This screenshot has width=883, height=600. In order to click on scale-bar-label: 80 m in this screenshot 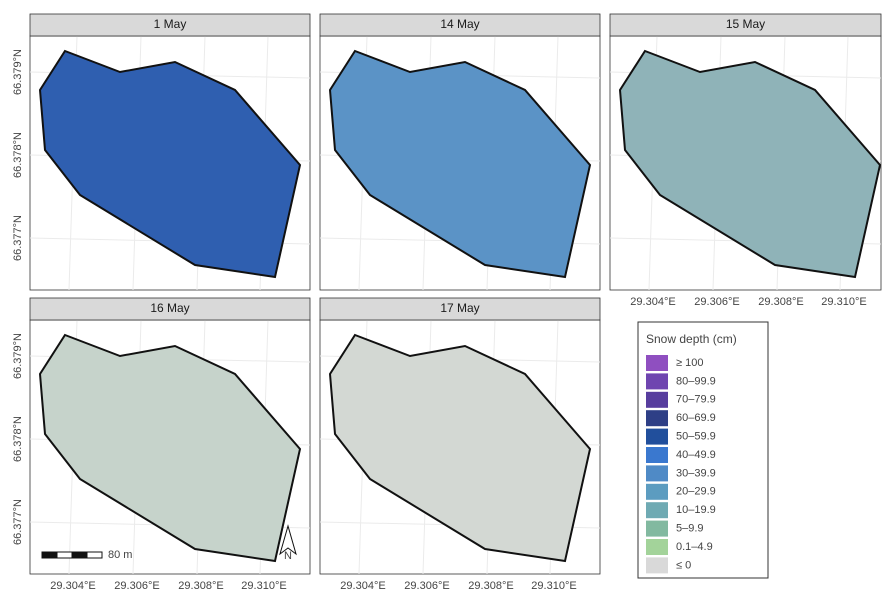, I will do `click(120, 555)`.